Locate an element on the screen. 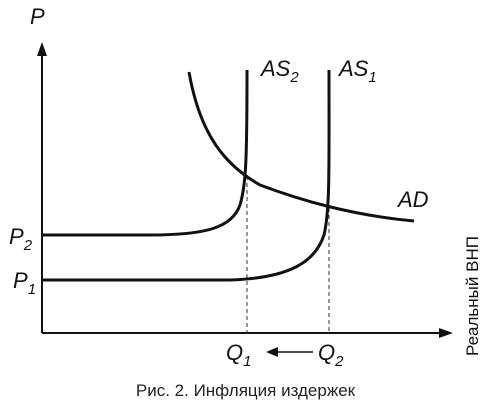  shift-arrow-head is located at coordinates (272, 352).